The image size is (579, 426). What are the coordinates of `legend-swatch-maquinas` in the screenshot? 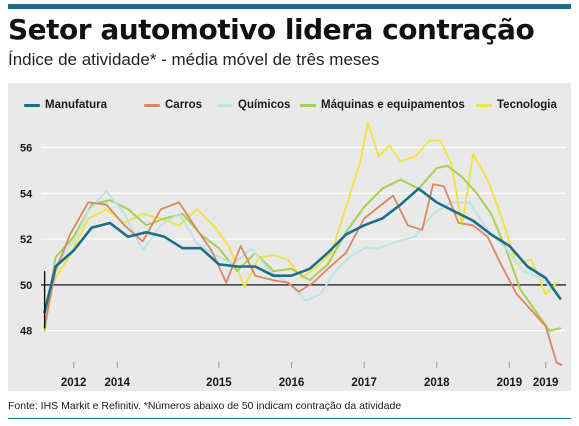 It's located at (308, 105).